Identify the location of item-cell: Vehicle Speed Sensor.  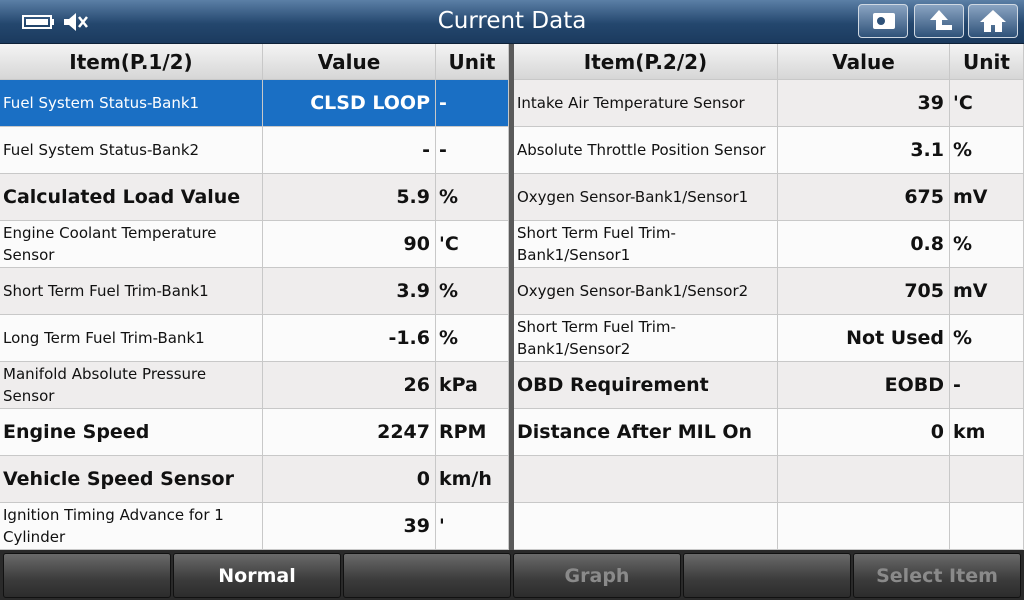
(131, 479).